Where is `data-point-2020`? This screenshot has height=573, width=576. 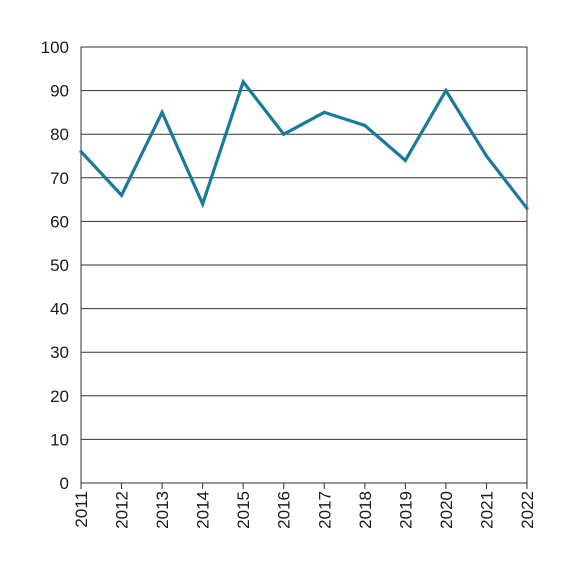 data-point-2020 is located at coordinates (446, 91).